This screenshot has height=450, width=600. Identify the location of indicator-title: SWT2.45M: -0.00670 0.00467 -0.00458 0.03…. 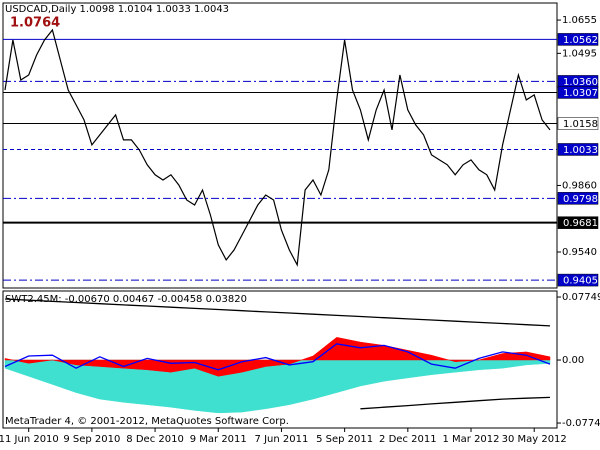
(126, 299).